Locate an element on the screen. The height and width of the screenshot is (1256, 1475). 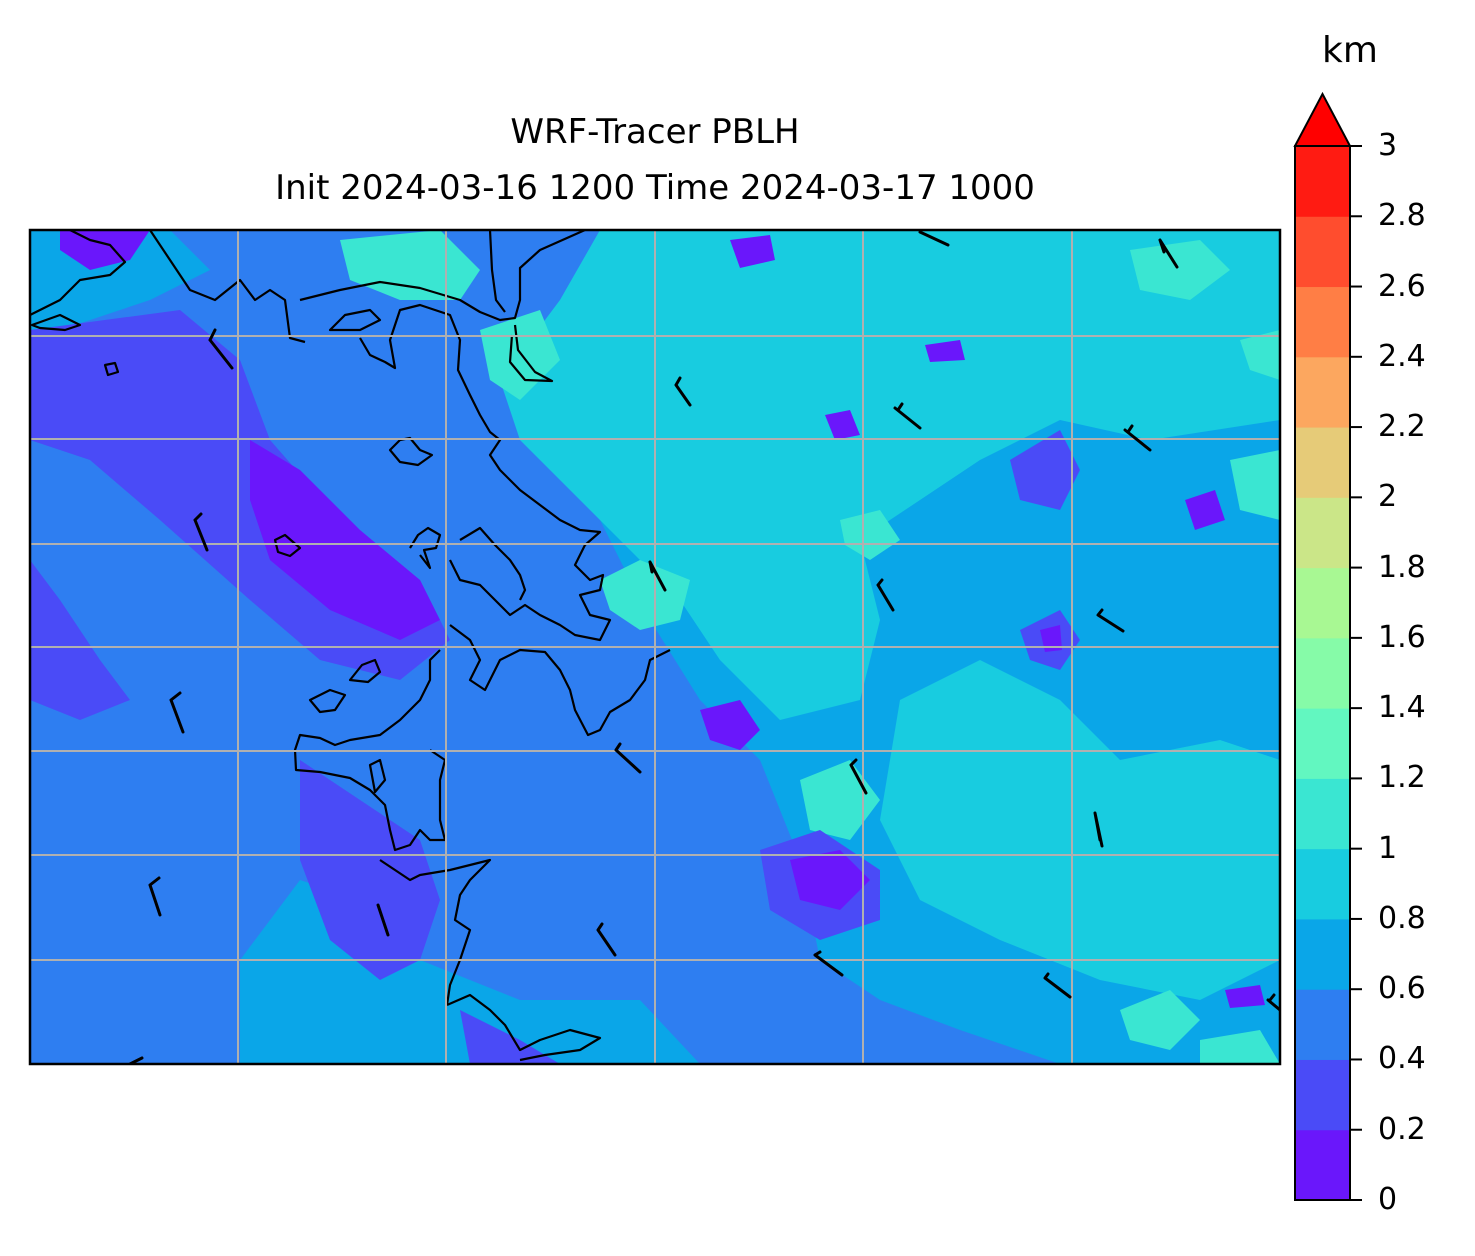
coastline-island-g is located at coordinates (365, 671).